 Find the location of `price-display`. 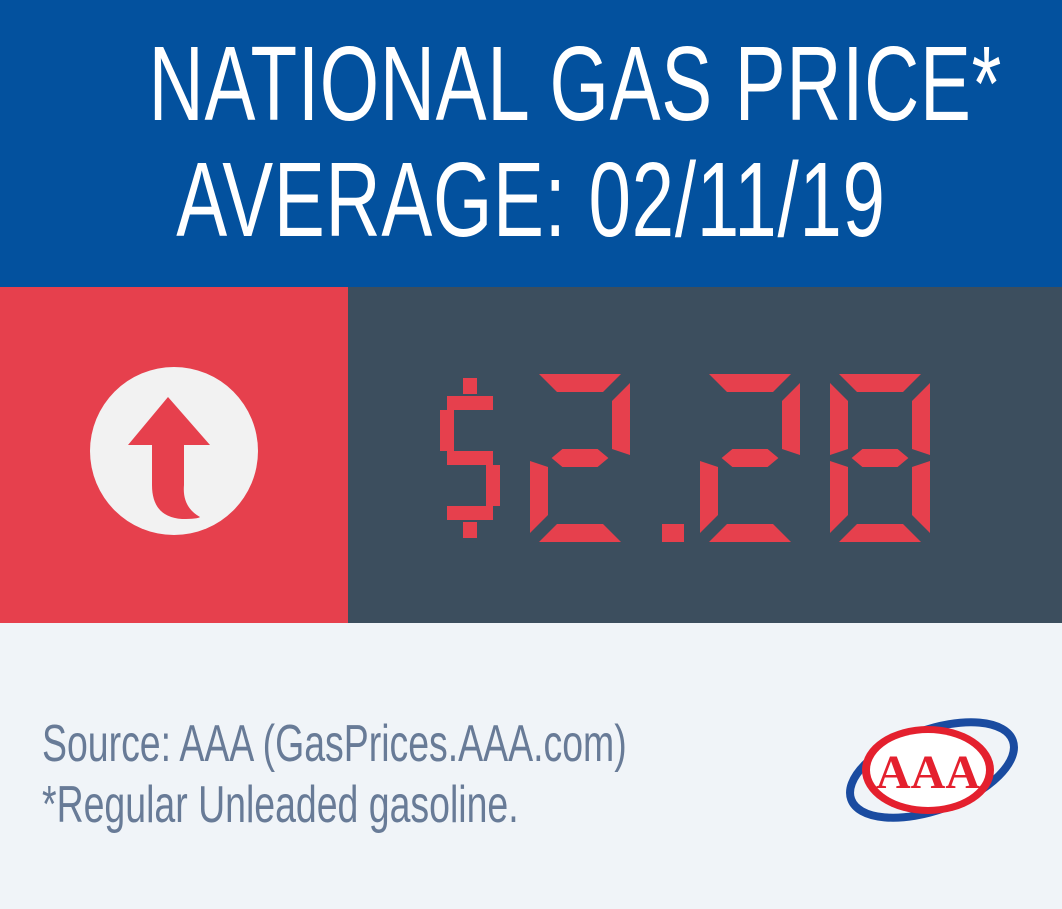

price-display is located at coordinates (710, 462).